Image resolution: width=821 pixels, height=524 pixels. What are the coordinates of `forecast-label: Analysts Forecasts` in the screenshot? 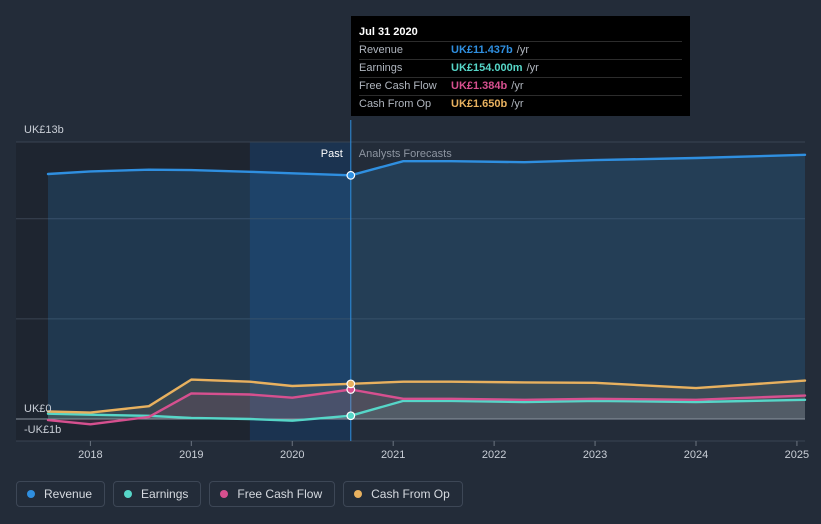 It's located at (405, 154).